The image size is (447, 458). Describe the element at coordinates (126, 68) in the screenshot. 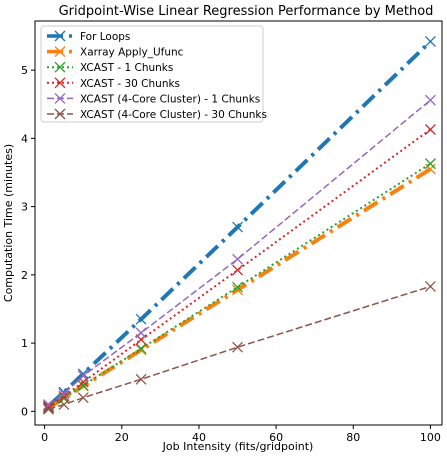

I see `legend-label: XCAST - 1 Chunks` at that location.